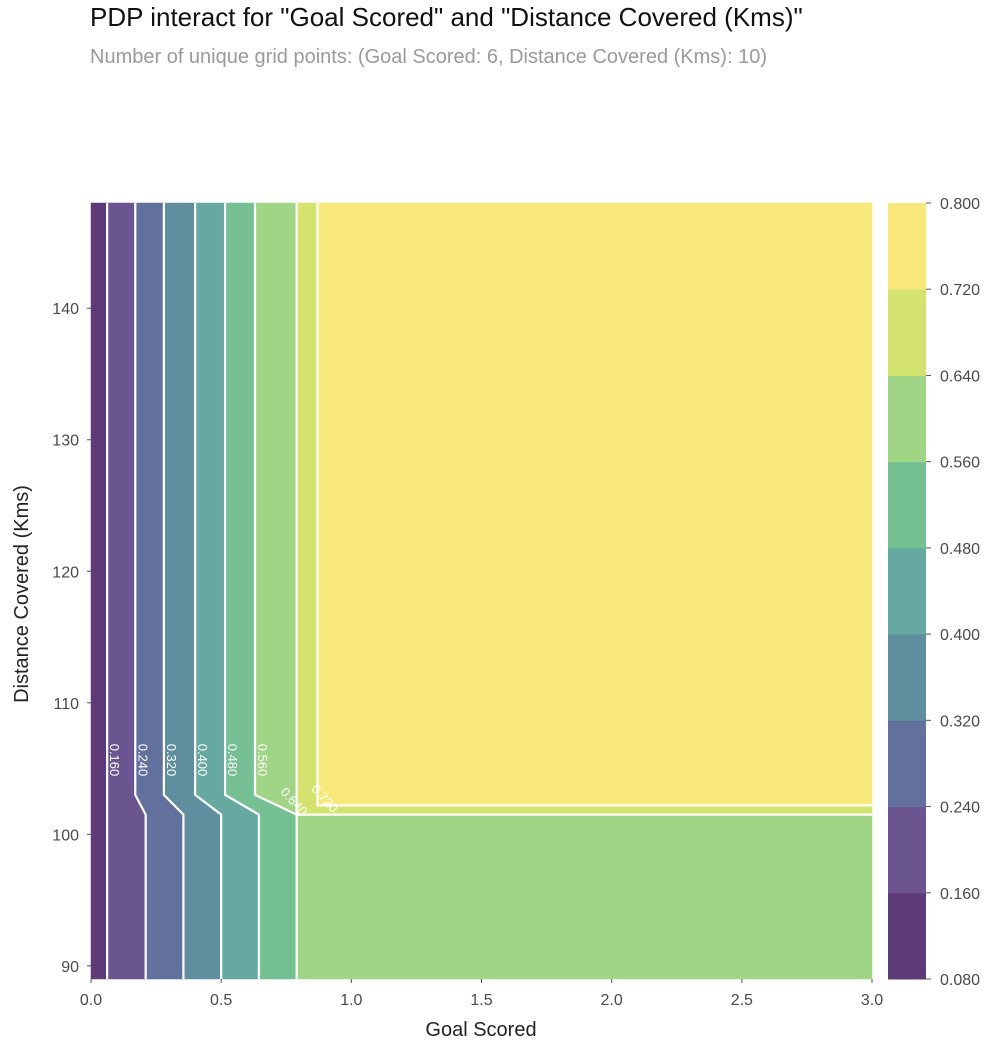 The height and width of the screenshot is (1060, 1000). What do you see at coordinates (242, 591) in the screenshot?
I see `contour-line-0.480` at bounding box center [242, 591].